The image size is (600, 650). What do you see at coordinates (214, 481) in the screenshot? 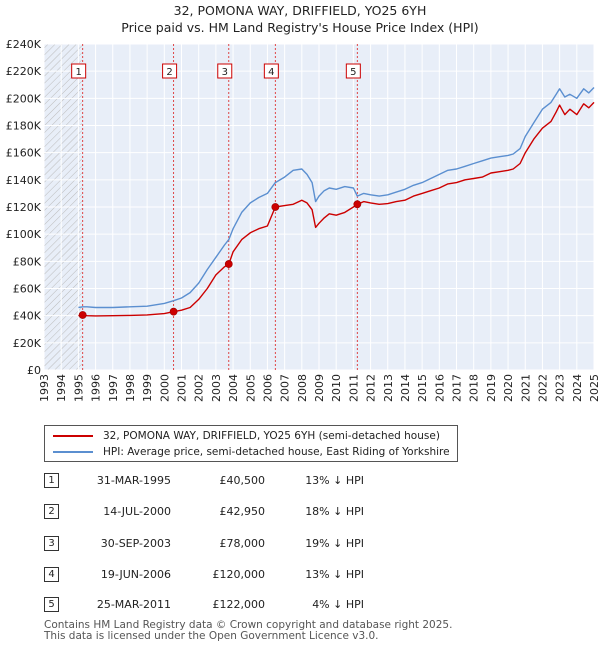
I see `table-row: 1 31-MAR-1995 £40,500 13% ↓ HPI` at bounding box center [214, 481].